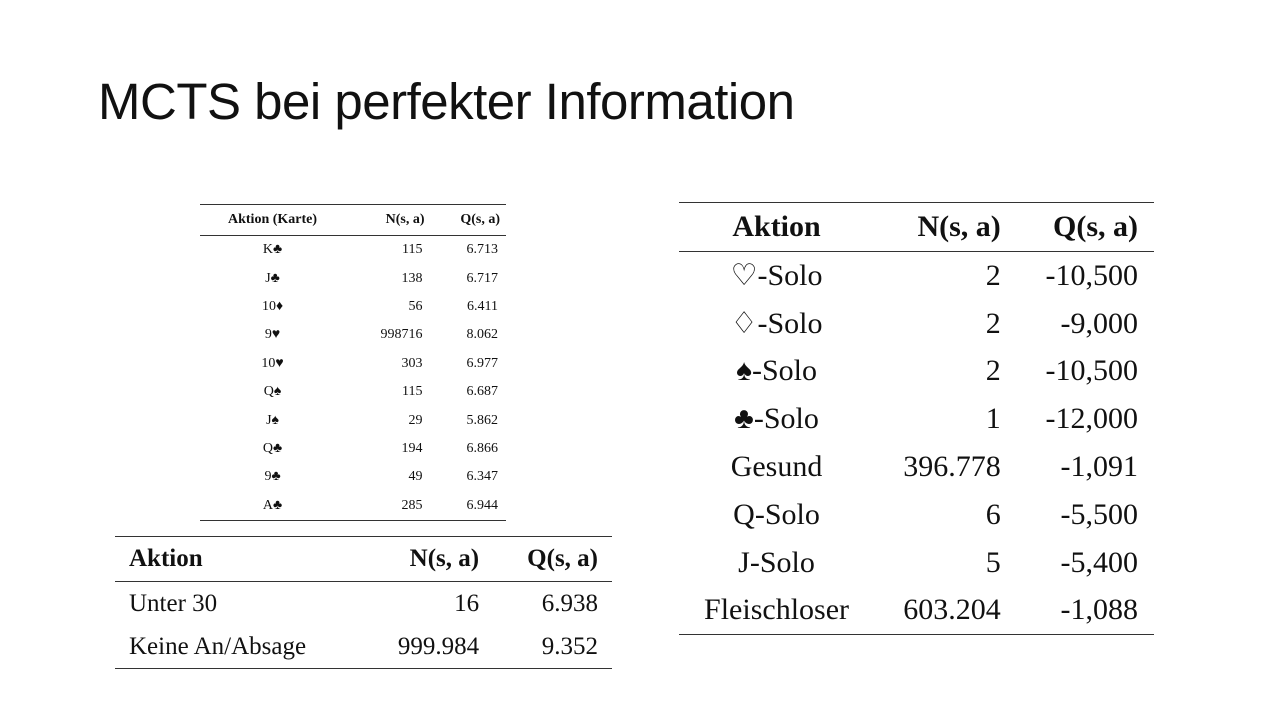  Describe the element at coordinates (482, 250) in the screenshot. I see `cell-value: 6.713` at that location.